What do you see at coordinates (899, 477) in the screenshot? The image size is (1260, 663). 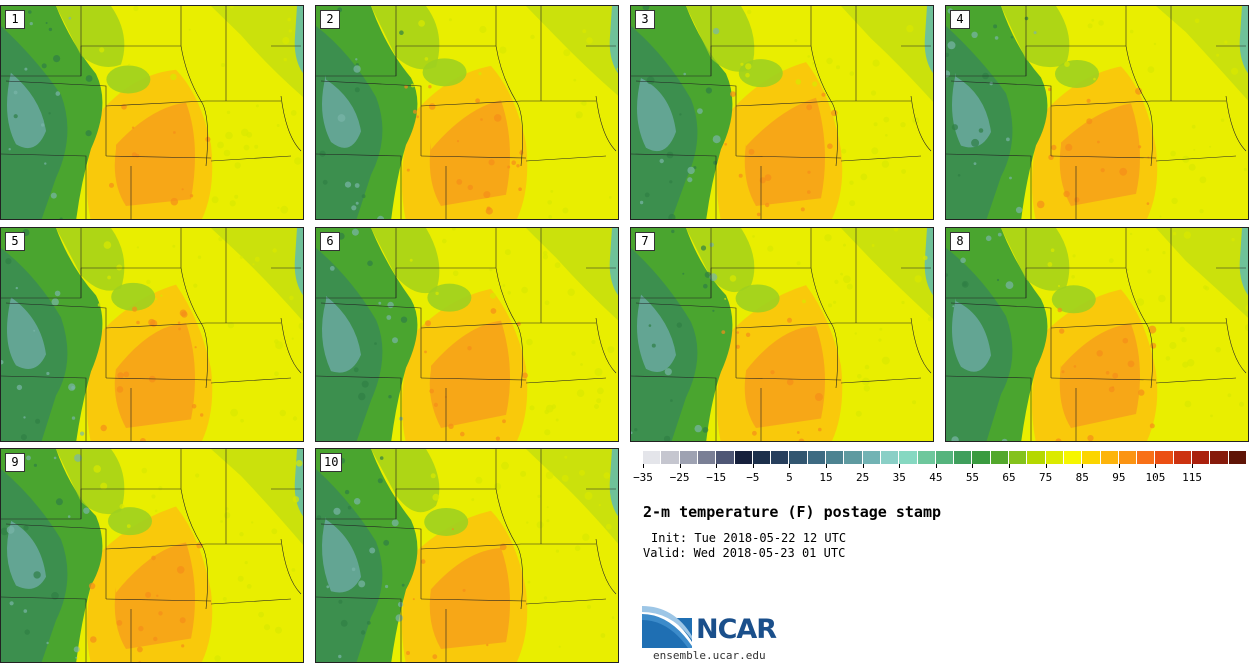 I see `colorbar-tick-label: 35` at bounding box center [899, 477].